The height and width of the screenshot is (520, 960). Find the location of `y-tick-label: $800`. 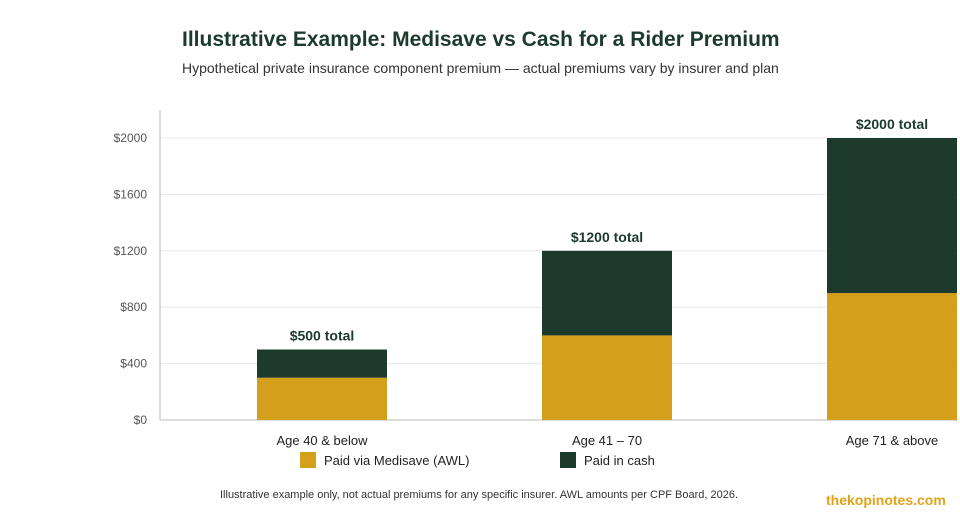

y-tick-label: $800 is located at coordinates (133, 307).